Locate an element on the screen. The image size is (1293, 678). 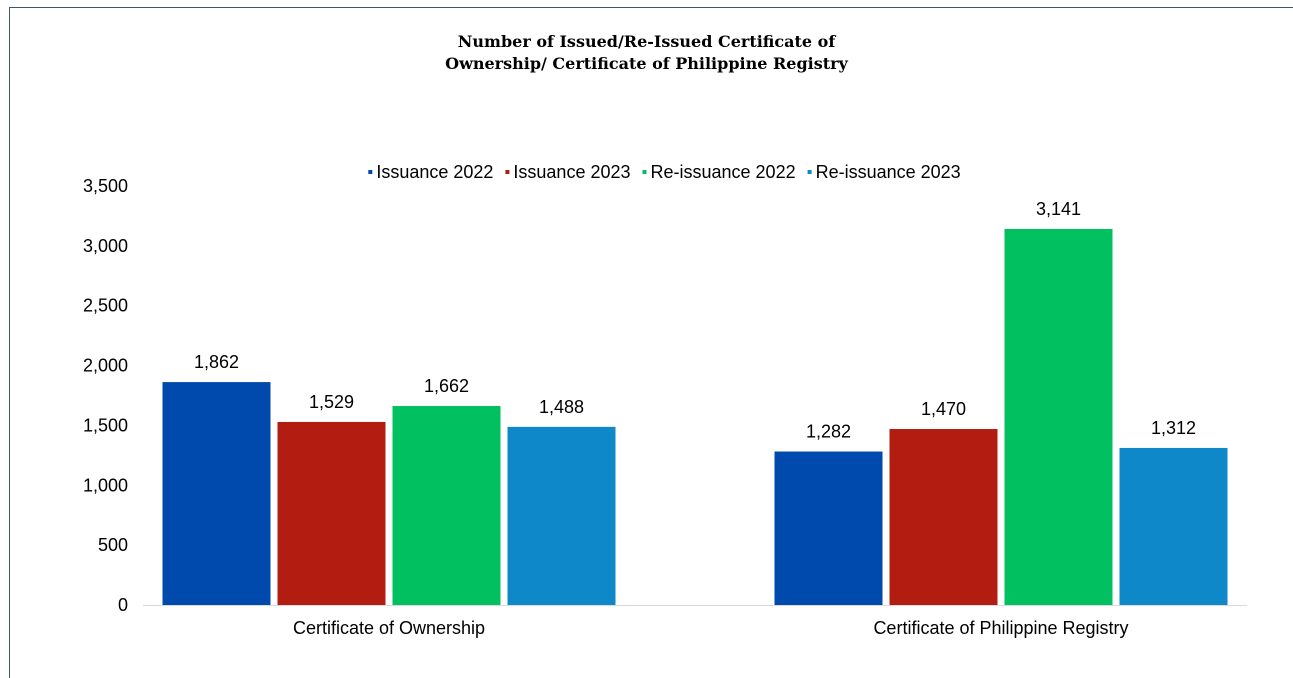
data-label: 1,862 is located at coordinates (216, 362).